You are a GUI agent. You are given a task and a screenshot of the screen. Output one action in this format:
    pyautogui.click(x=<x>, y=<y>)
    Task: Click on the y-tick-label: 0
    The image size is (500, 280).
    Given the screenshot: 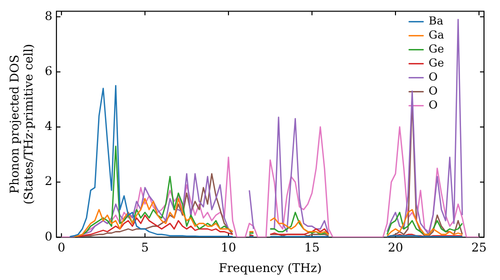 What is the action you would take?
    pyautogui.click(x=48, y=236)
    